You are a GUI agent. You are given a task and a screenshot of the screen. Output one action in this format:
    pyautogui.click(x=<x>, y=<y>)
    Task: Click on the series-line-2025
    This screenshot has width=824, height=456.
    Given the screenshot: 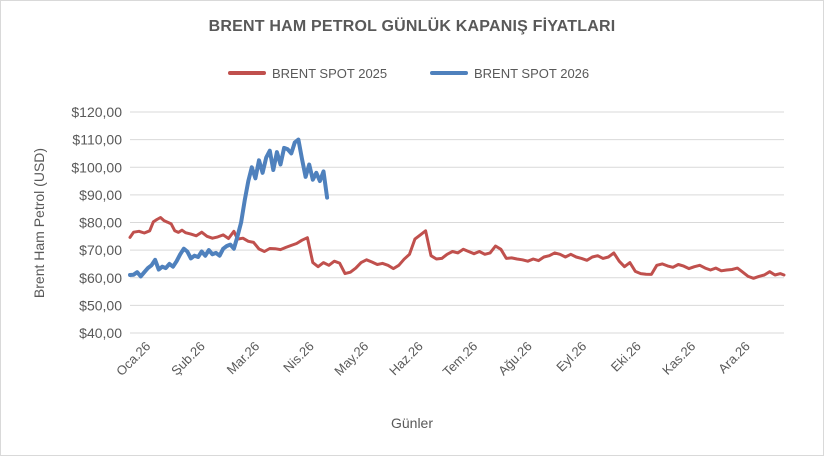 What is the action you would take?
    pyautogui.click(x=457, y=248)
    